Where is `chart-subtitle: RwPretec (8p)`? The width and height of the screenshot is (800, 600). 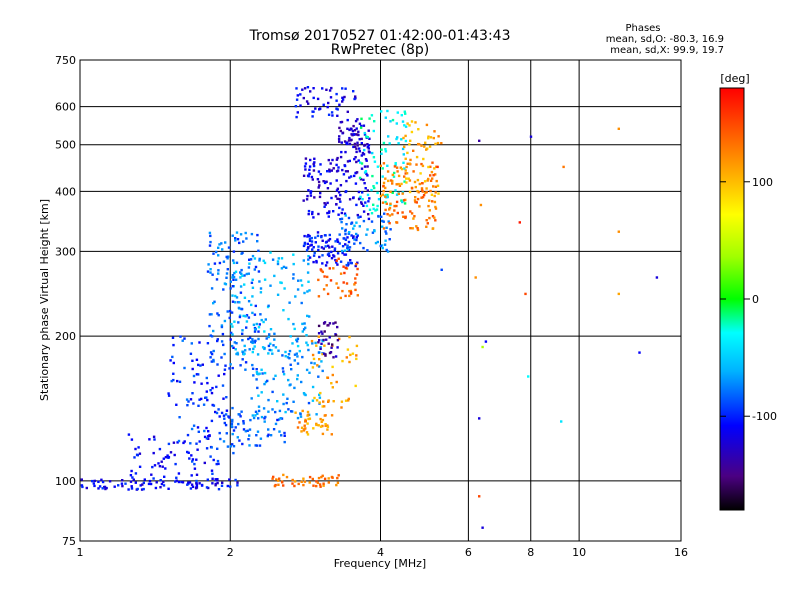 chart-subtitle: RwPretec (8p) is located at coordinates (380, 50).